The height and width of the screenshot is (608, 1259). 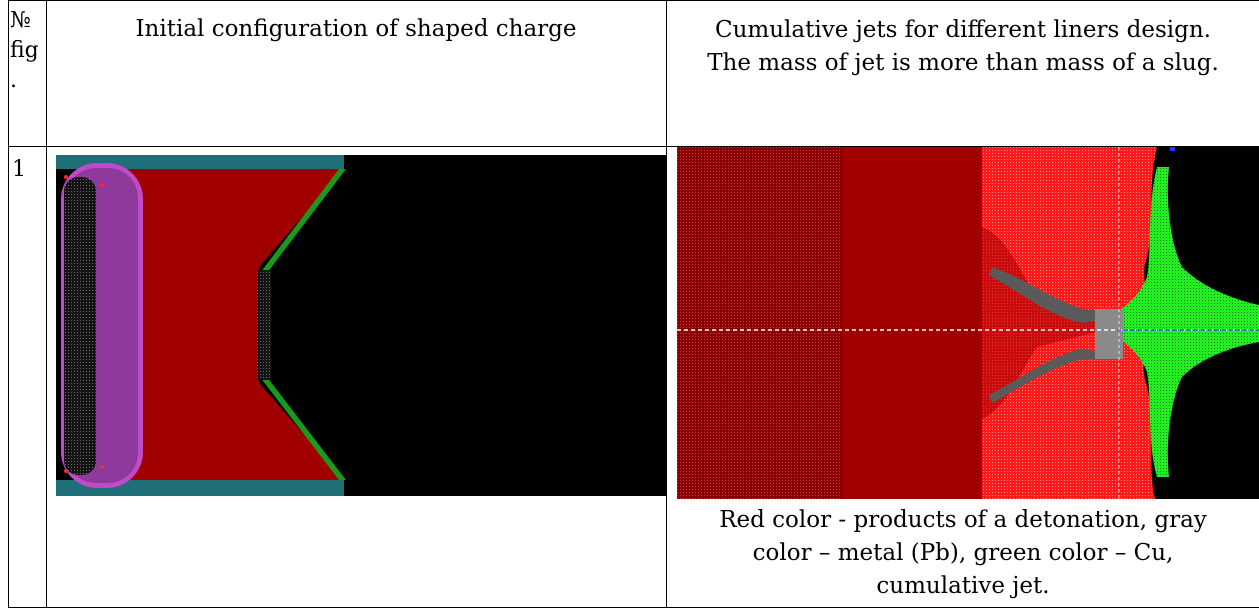 I want to click on col1-divider, so click(x=46, y=304).